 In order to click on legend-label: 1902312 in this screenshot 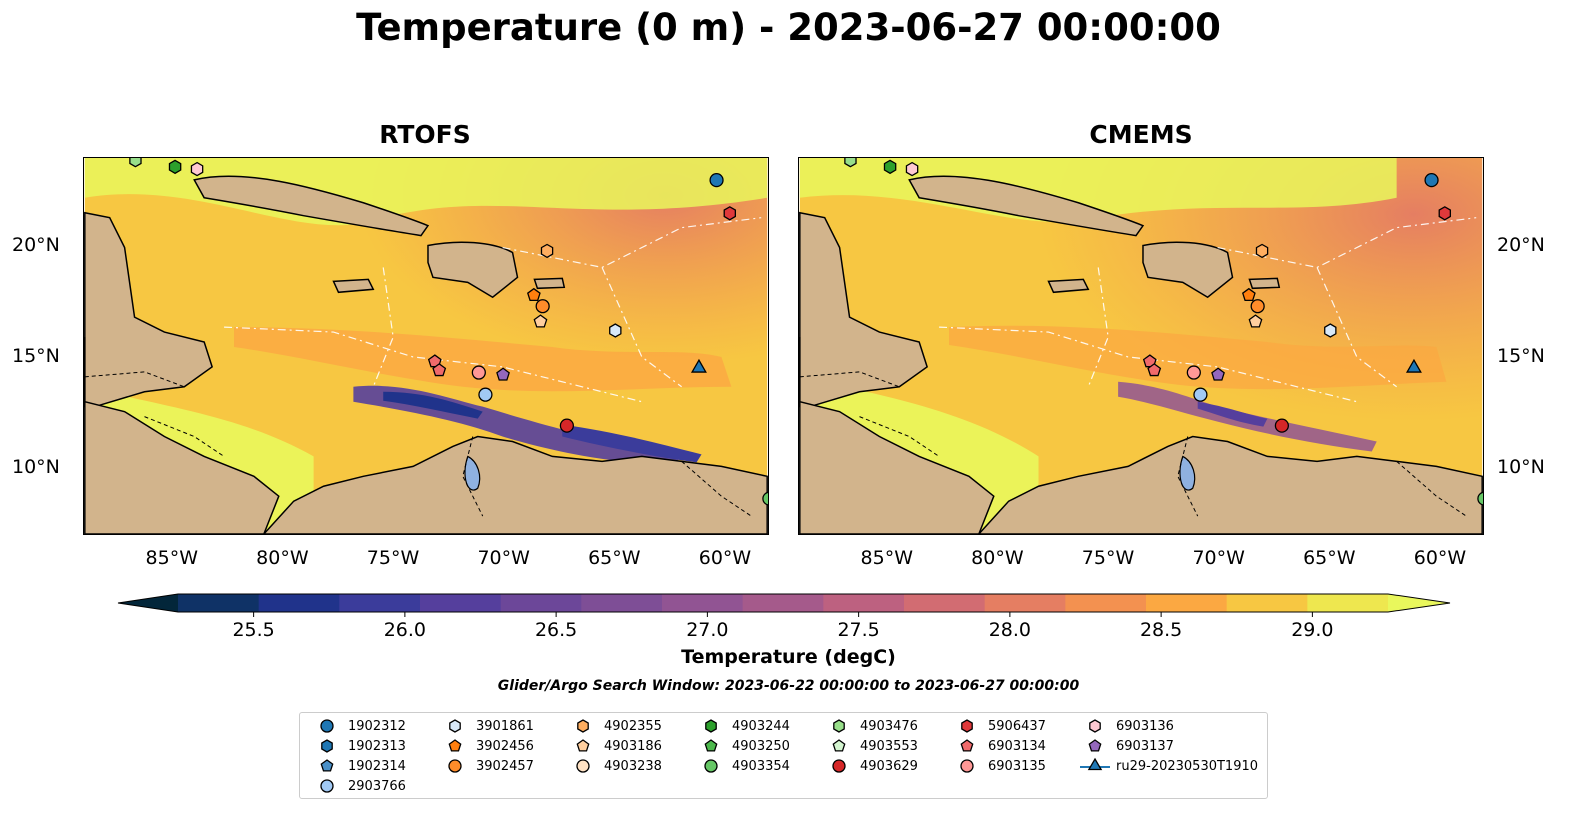, I will do `click(377, 726)`.